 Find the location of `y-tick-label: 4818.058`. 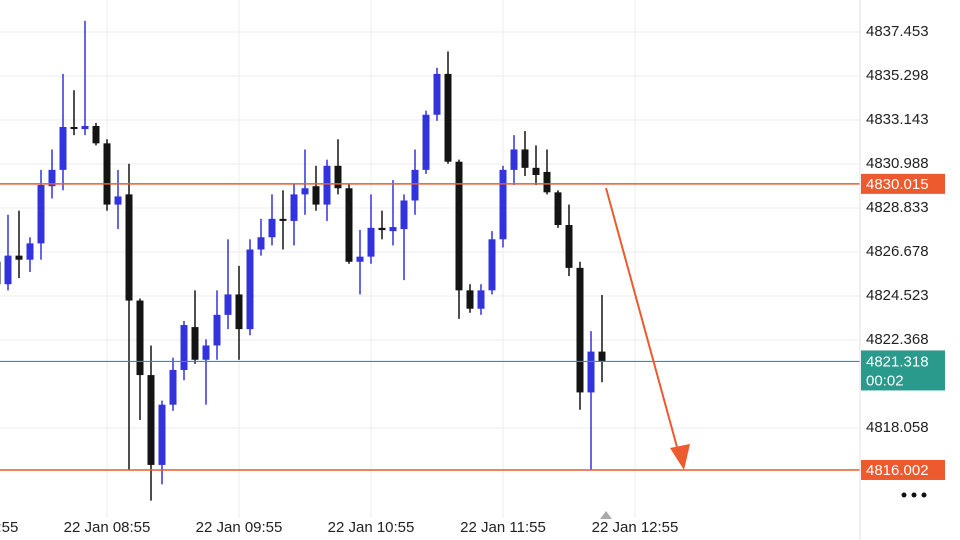

y-tick-label: 4818.058 is located at coordinates (897, 427).